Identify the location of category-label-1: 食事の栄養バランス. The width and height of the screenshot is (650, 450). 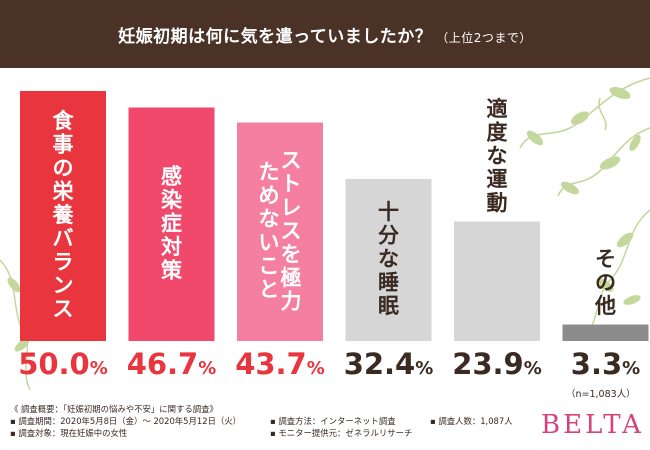
(63, 215).